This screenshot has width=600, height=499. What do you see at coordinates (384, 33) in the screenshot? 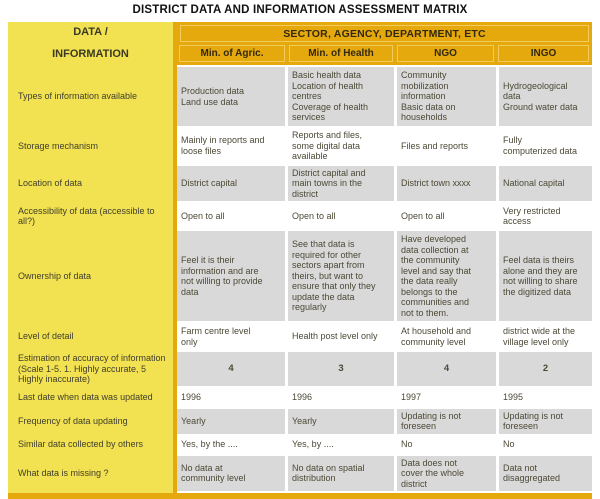
I see `sector-header-title: SECTOR, AGENCY, DEPARTMENT, ETC` at bounding box center [384, 33].